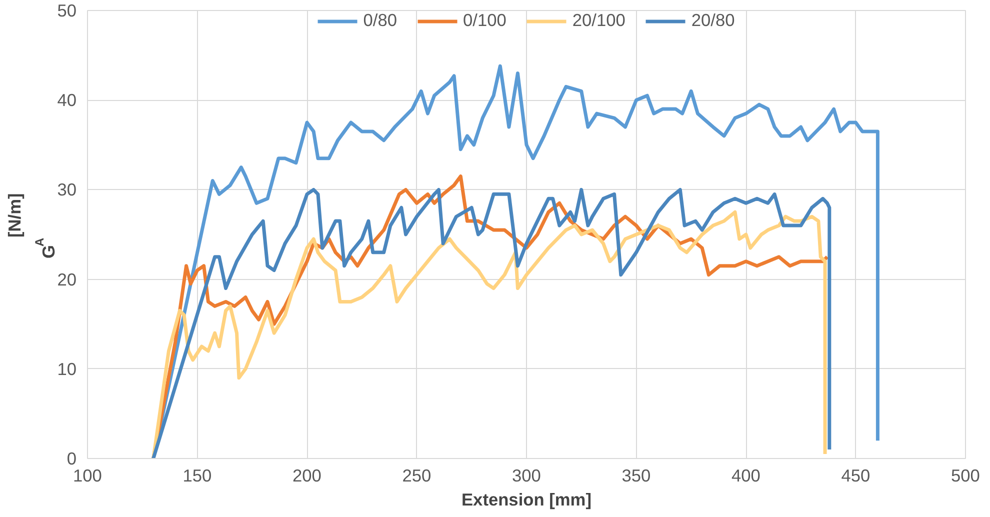  What do you see at coordinates (67, 190) in the screenshot?
I see `y-tick-label: 30` at bounding box center [67, 190].